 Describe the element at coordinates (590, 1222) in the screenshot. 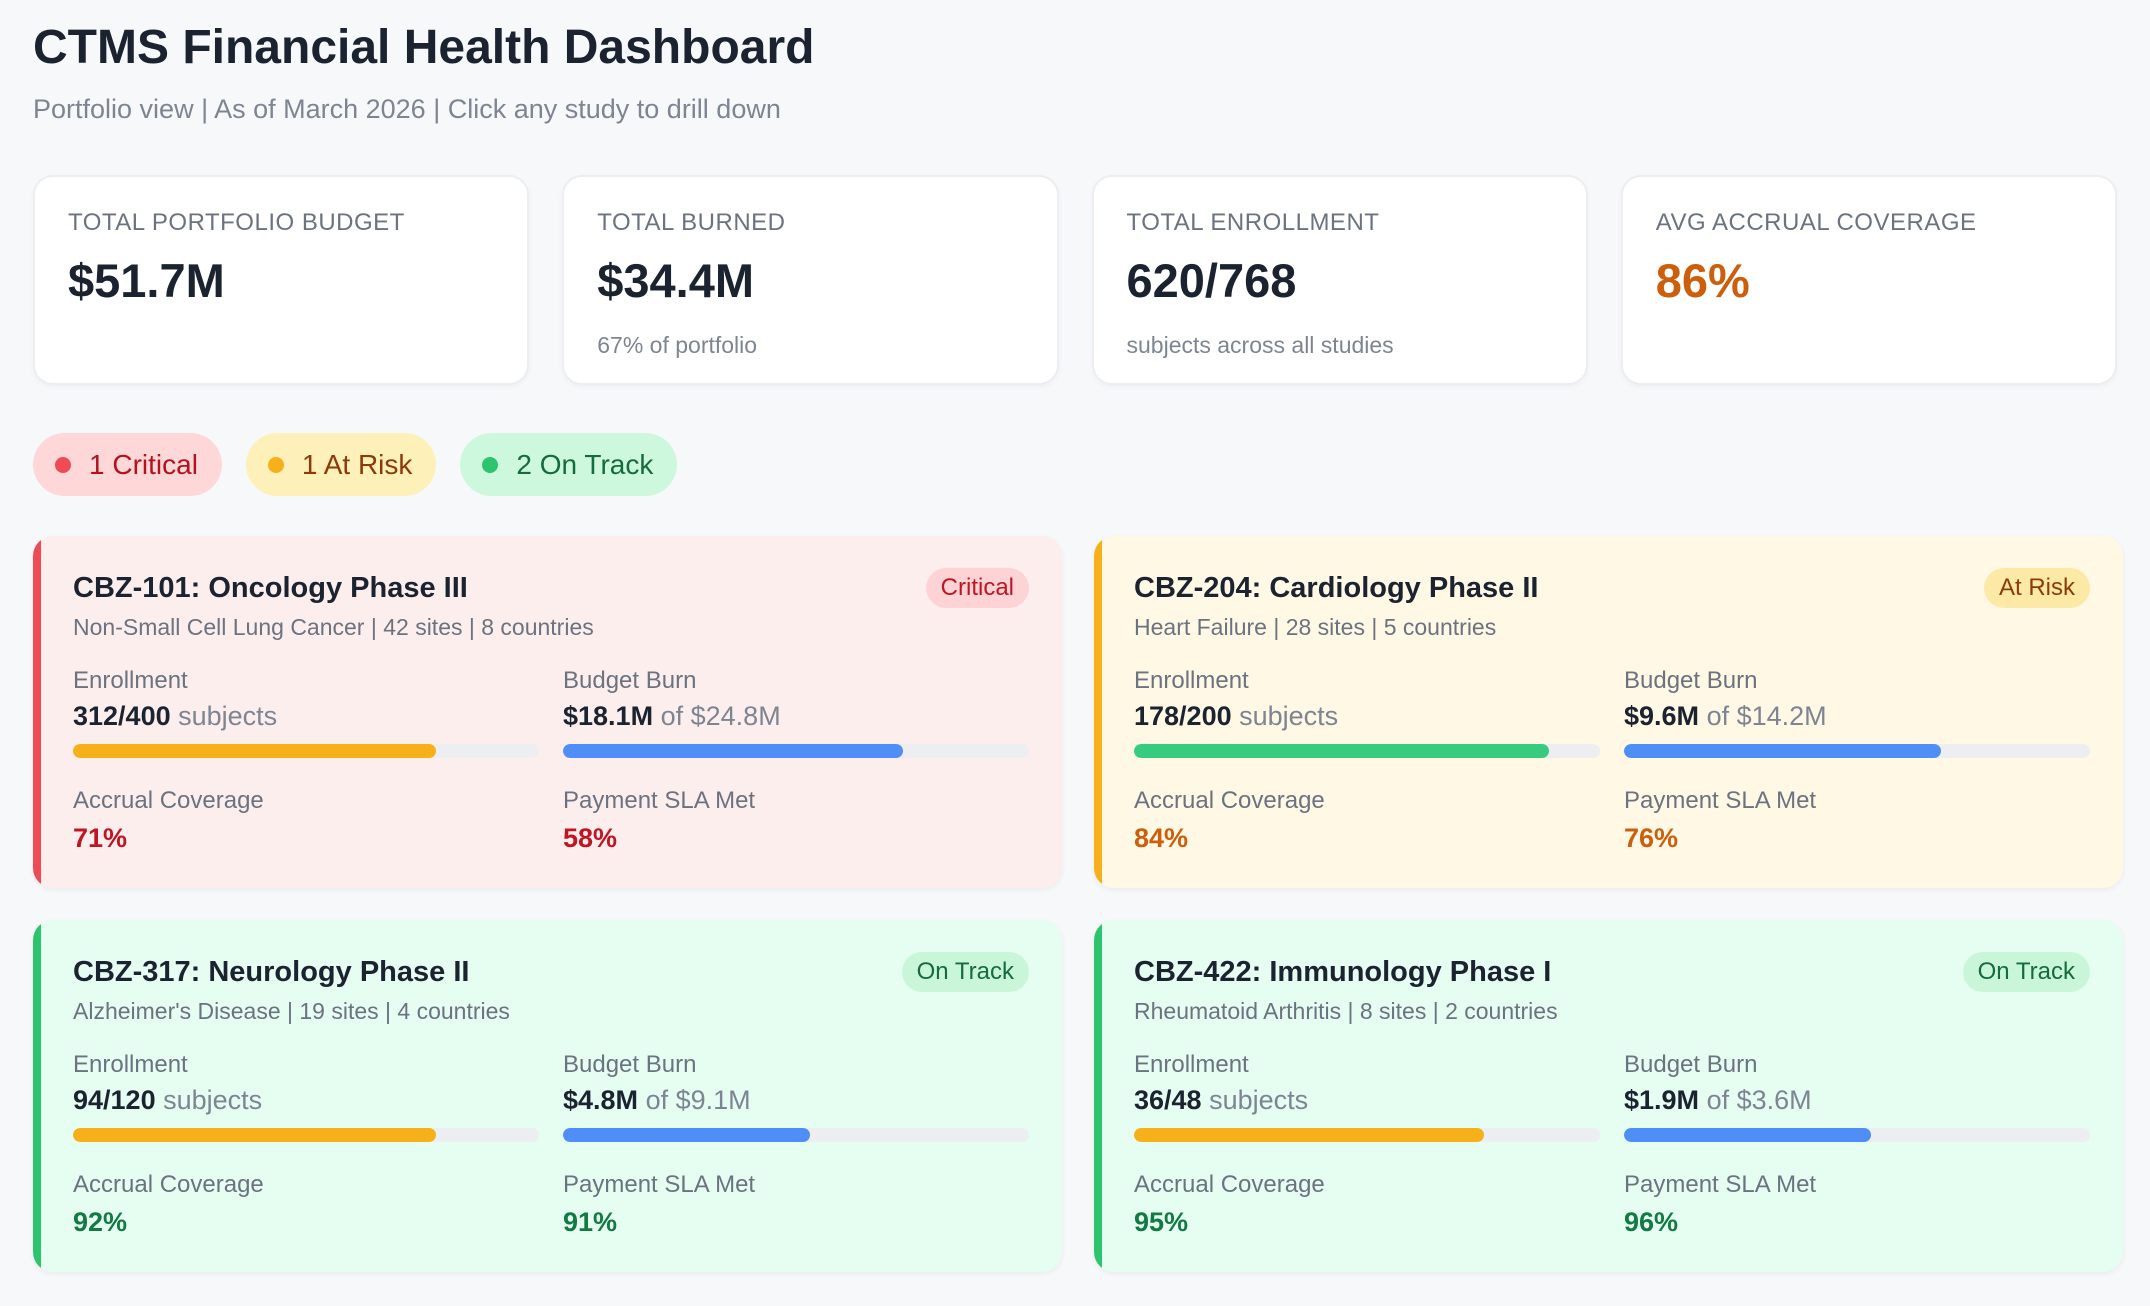

I see `sla-value: 91%` at that location.